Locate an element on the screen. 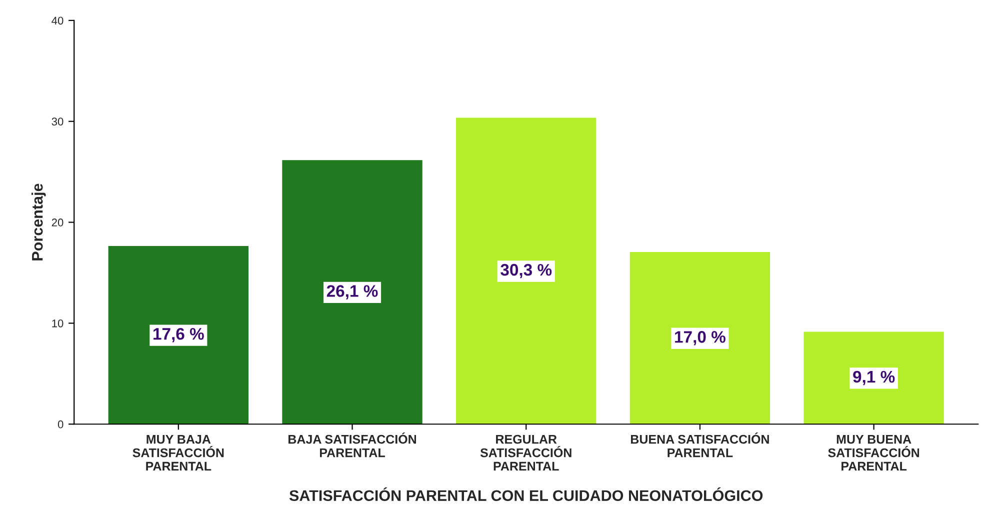  x-axis-title: SATISFACCIÓN PARENTAL CON EL CUIDADO NEONATOLÓGICO is located at coordinates (526, 494).